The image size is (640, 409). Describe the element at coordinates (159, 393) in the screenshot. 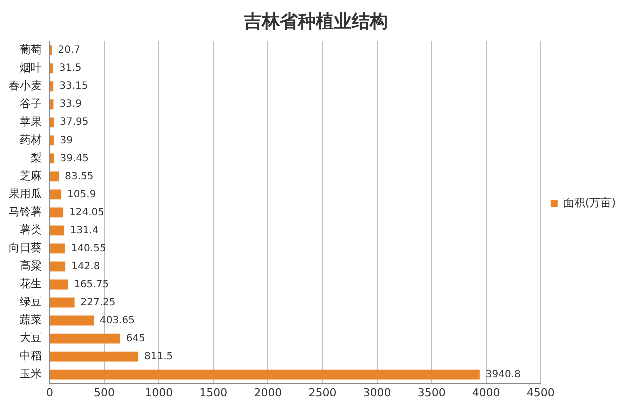

I see `x-tick-label: 1000` at that location.